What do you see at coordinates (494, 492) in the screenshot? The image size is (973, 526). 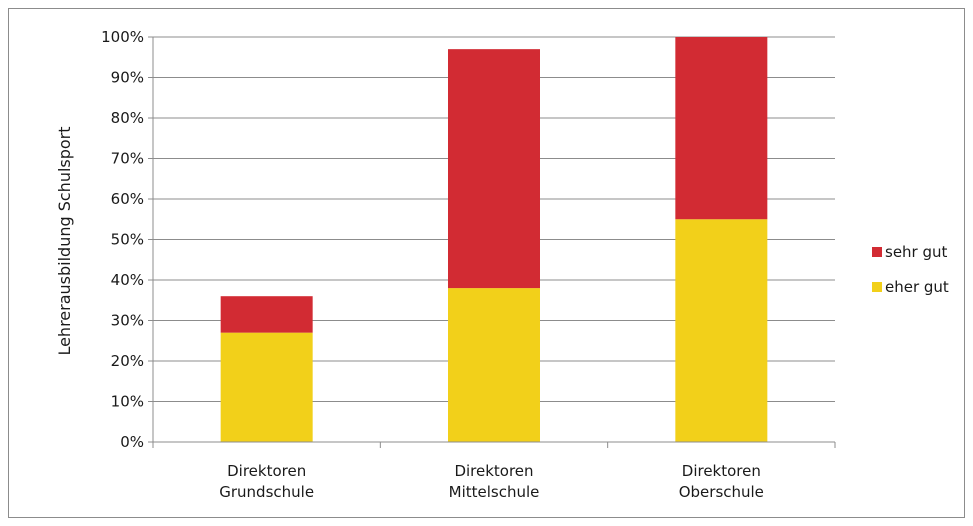 I see `x-category-label: Mittelschule` at bounding box center [494, 492].